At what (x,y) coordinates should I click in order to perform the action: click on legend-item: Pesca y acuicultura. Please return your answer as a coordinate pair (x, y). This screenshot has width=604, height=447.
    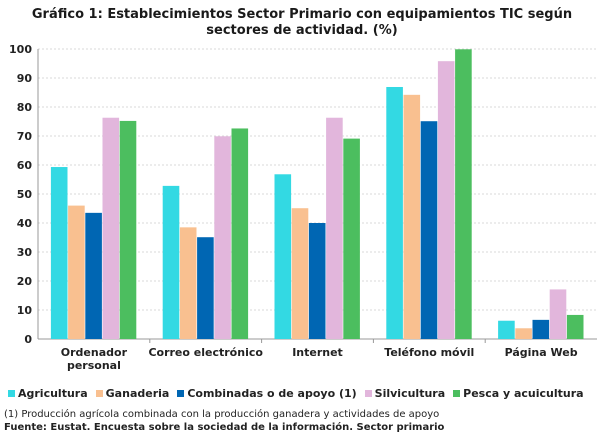
    Looking at the image, I should click on (518, 393).